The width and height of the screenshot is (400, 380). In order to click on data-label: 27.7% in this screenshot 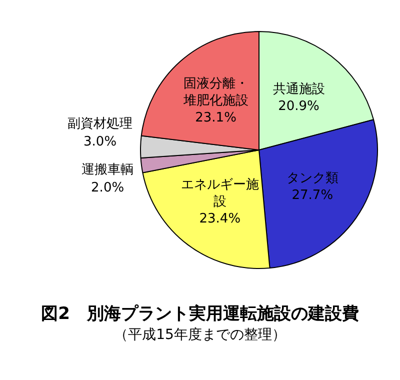, I will do `click(313, 196)`.